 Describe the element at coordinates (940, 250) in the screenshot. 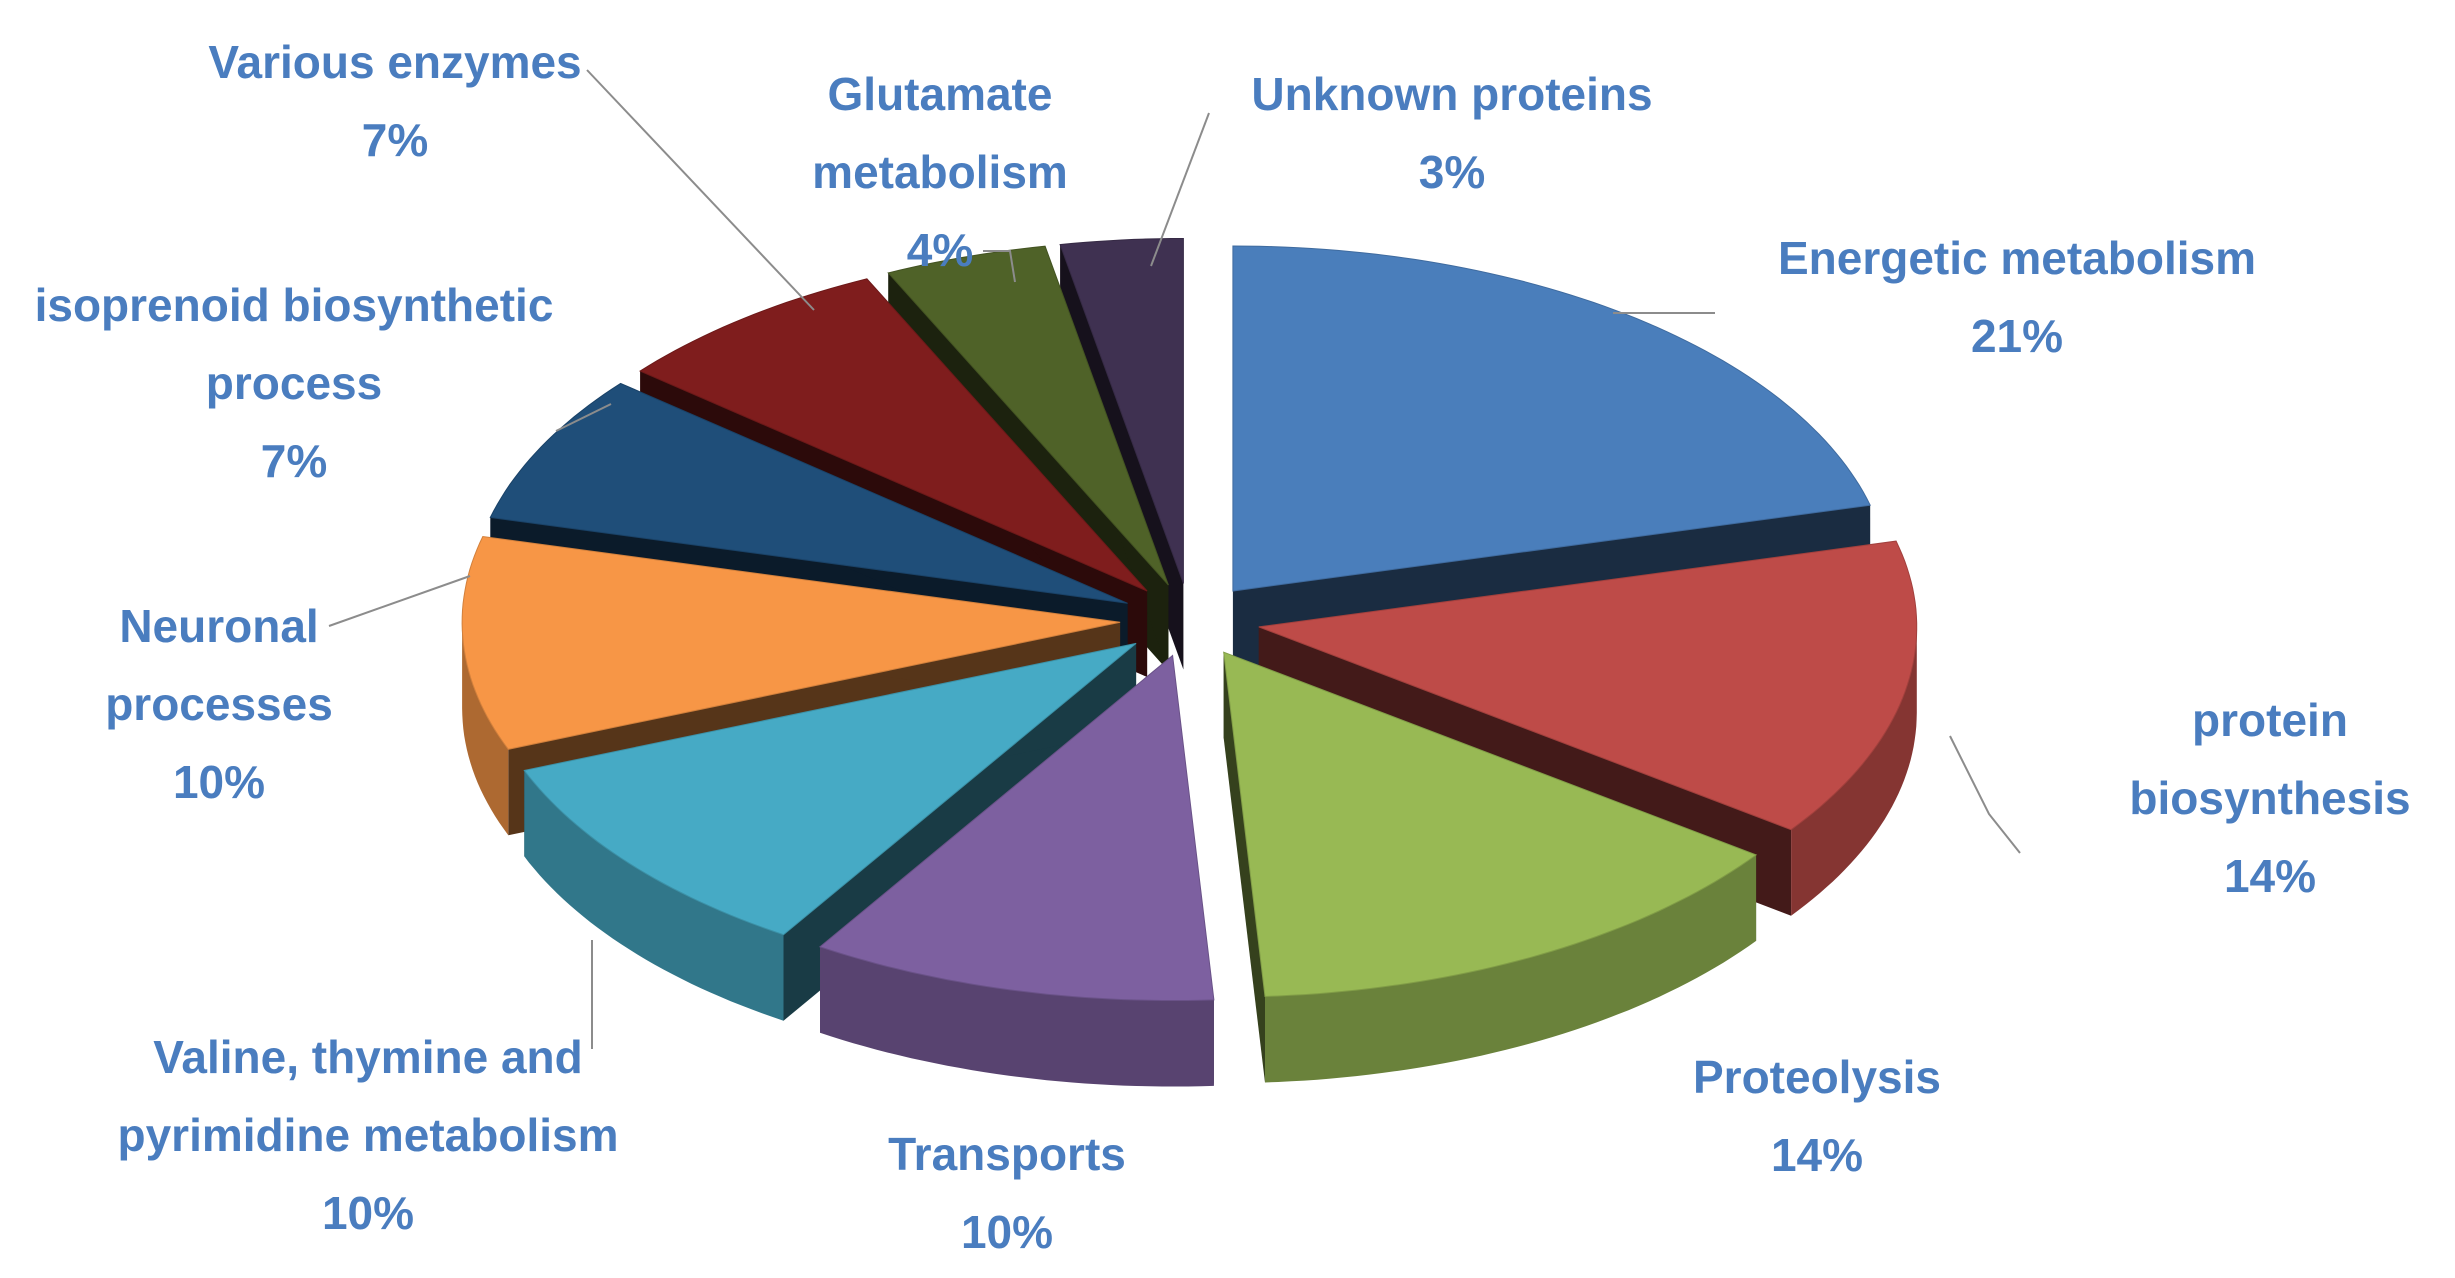

I see `value-label: 4%` at that location.